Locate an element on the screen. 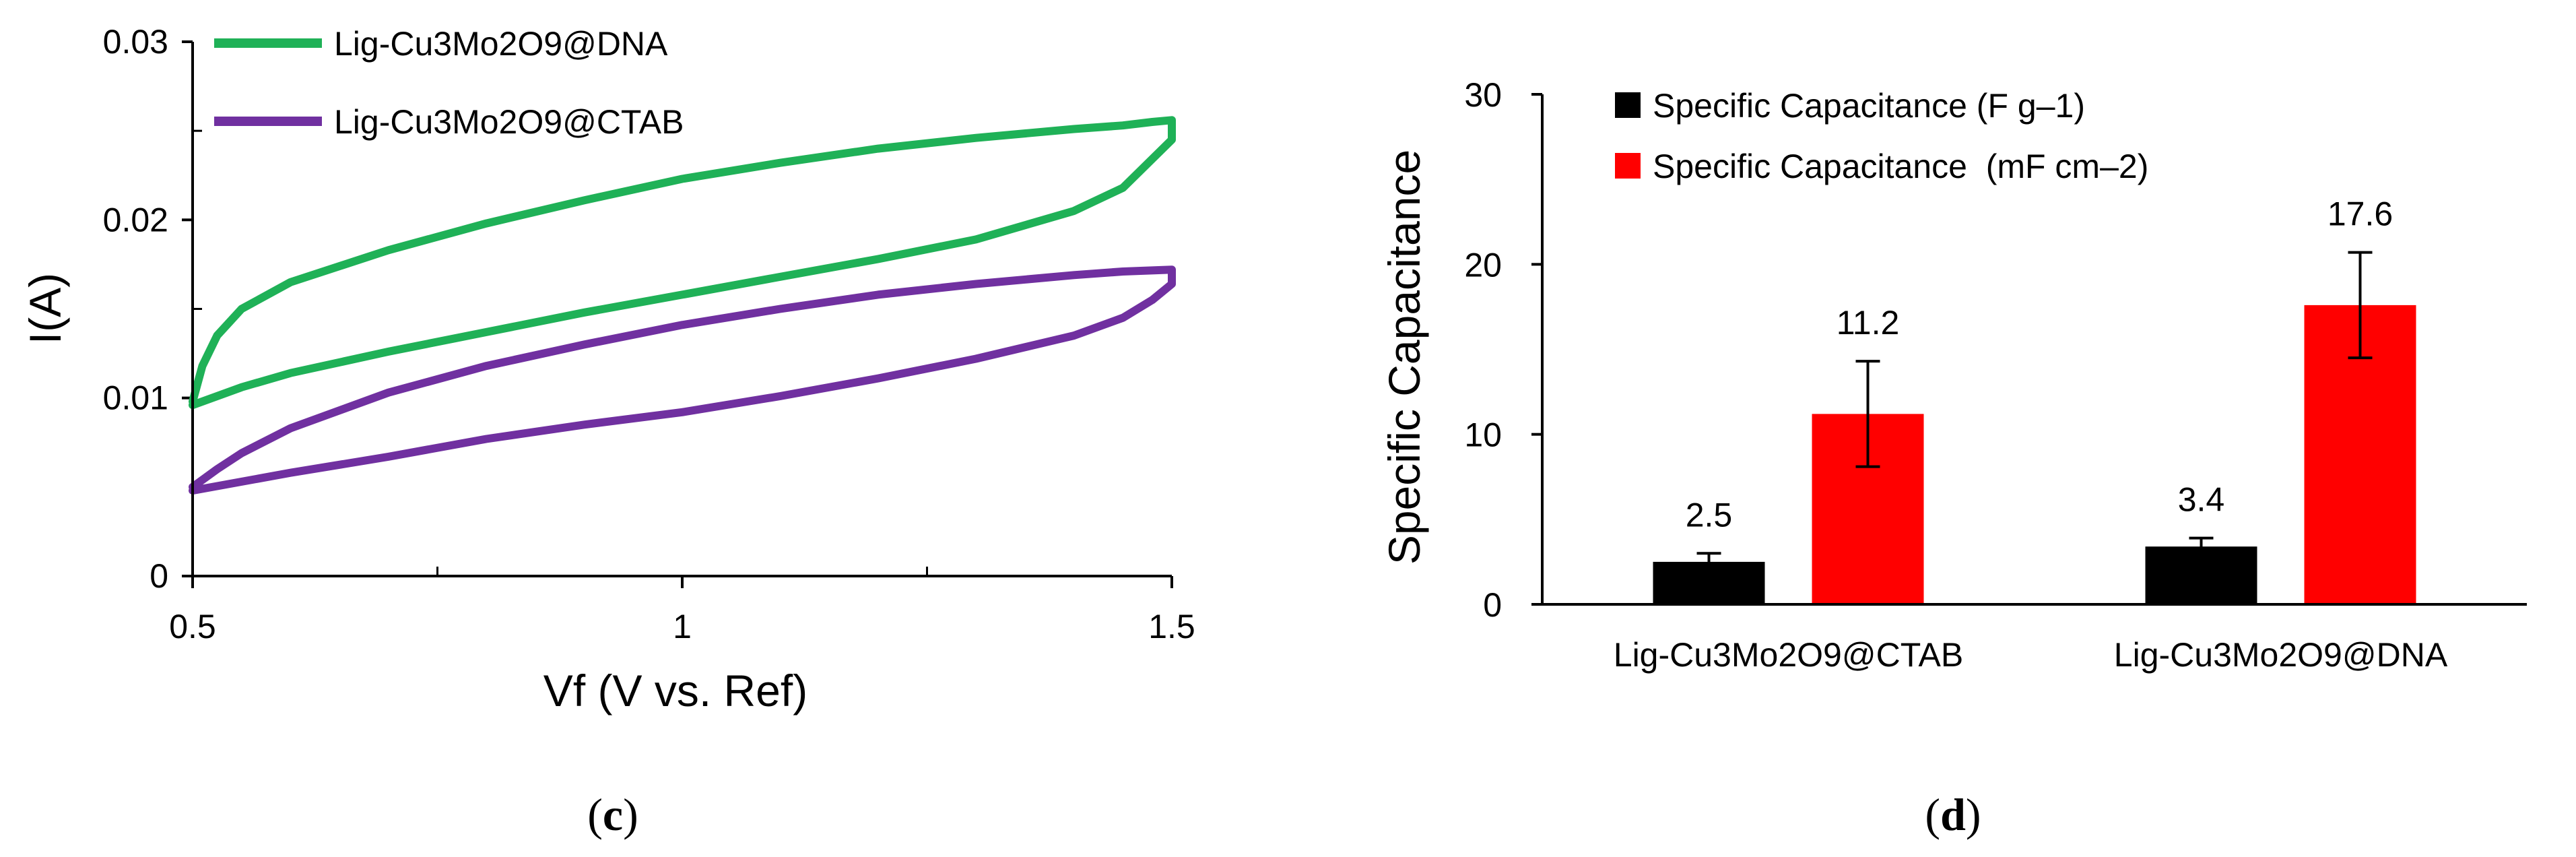 This screenshot has height=857, width=2576. bar-y-tick-label: 20 is located at coordinates (1483, 265).